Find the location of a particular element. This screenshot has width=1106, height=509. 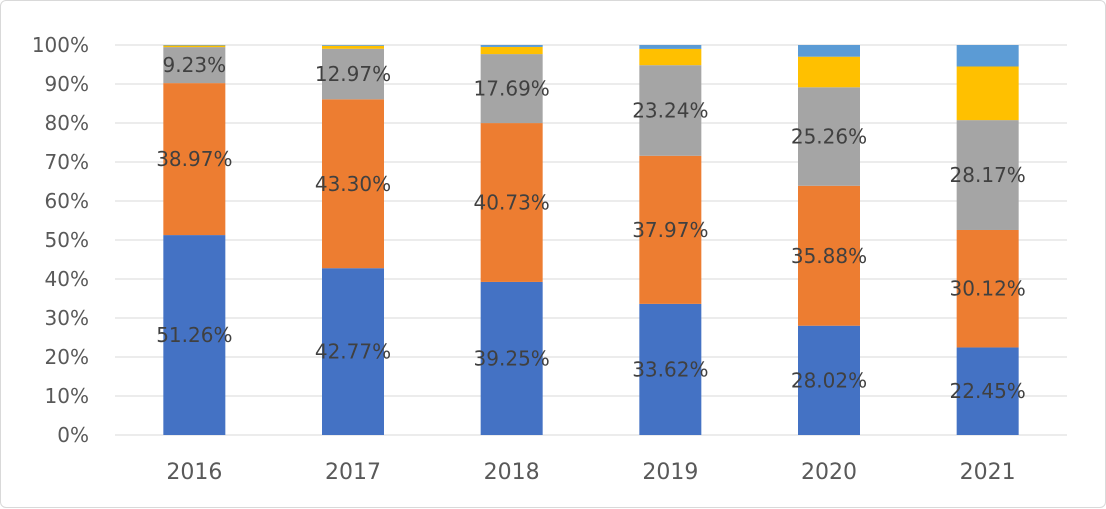

data-label: 25.26% is located at coordinates (829, 137).